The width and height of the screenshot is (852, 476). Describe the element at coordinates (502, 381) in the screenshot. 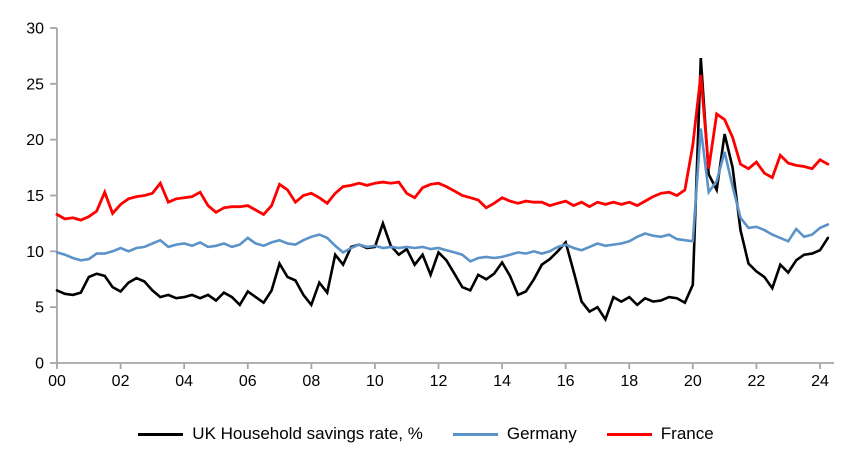

I see `x-tick-label: 14` at that location.